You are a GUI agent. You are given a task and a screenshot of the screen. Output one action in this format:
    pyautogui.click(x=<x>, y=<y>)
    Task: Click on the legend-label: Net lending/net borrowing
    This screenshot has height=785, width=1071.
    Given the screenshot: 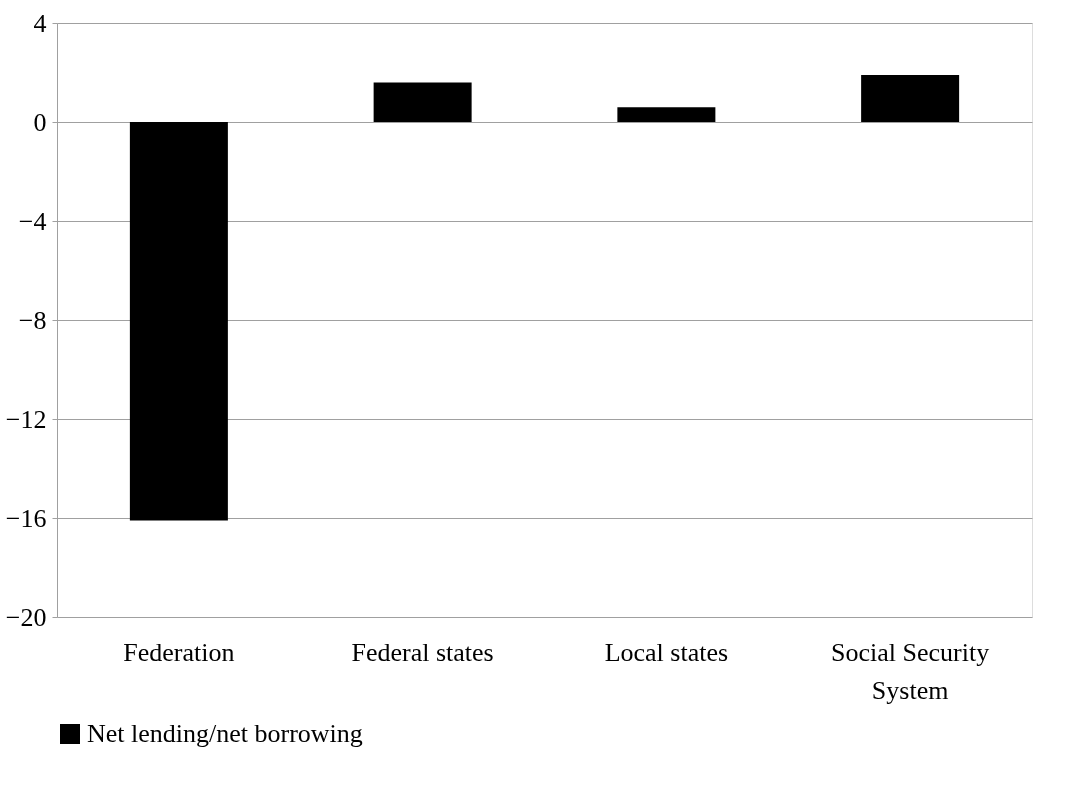 What is the action you would take?
    pyautogui.click(x=225, y=733)
    